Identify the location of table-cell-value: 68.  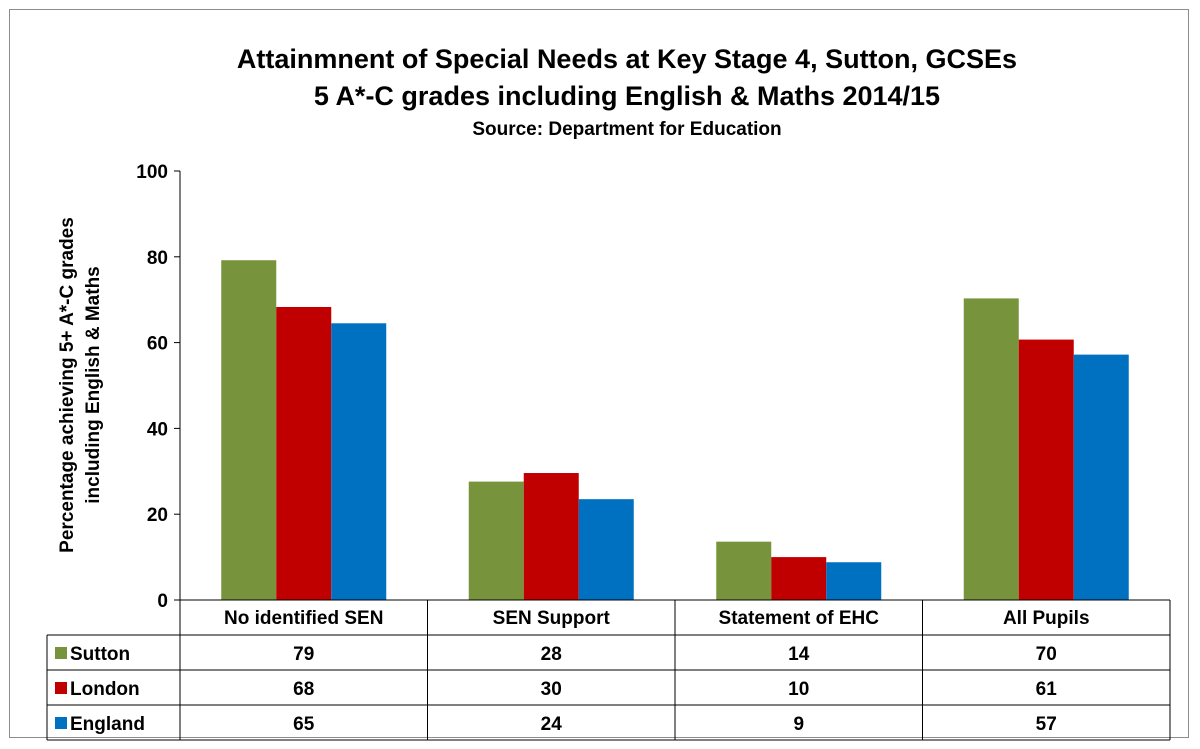
(303, 689).